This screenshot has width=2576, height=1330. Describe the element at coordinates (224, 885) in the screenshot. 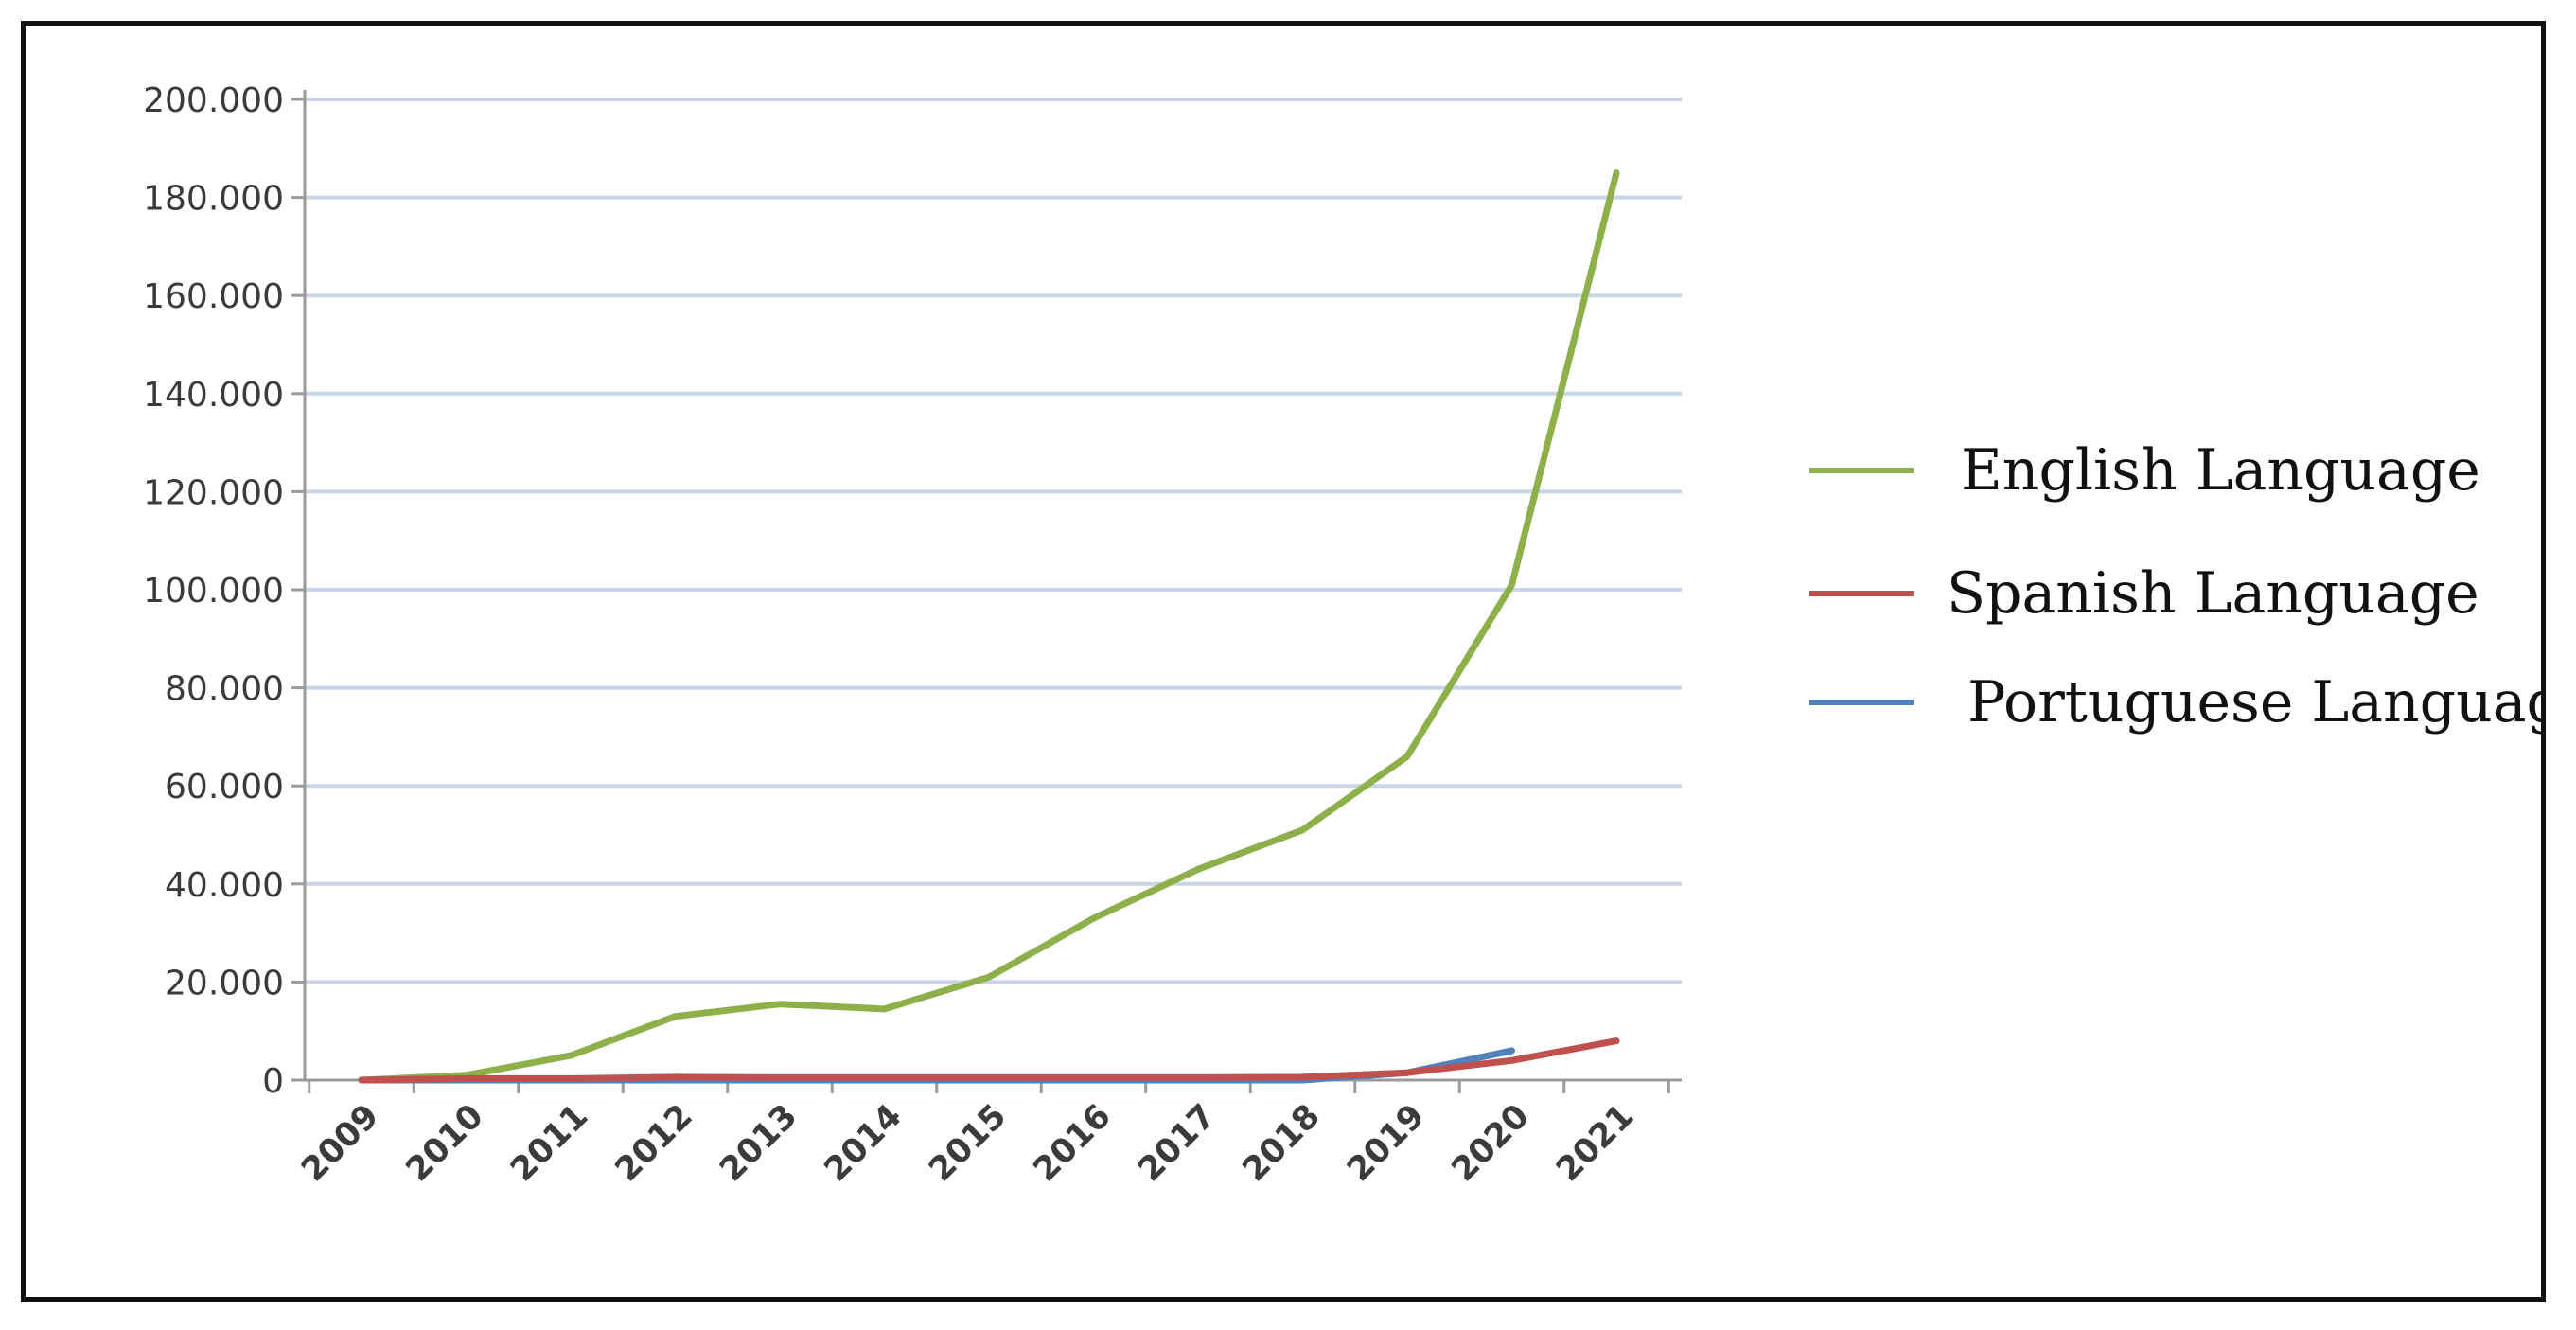

I see `y-tick-label: 40.000` at that location.